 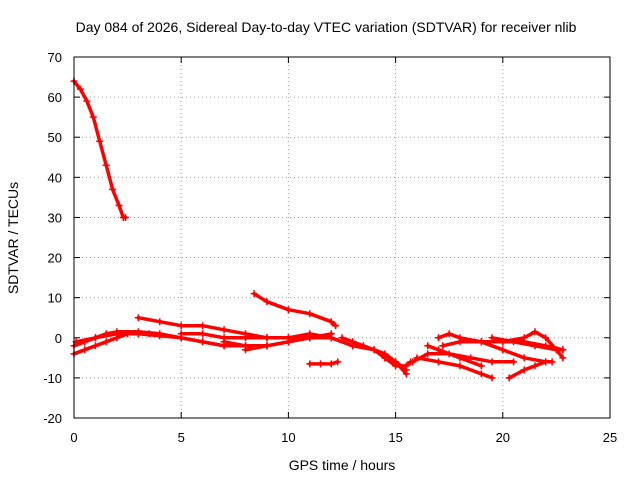 I want to click on series-arc21, so click(x=530, y=370).